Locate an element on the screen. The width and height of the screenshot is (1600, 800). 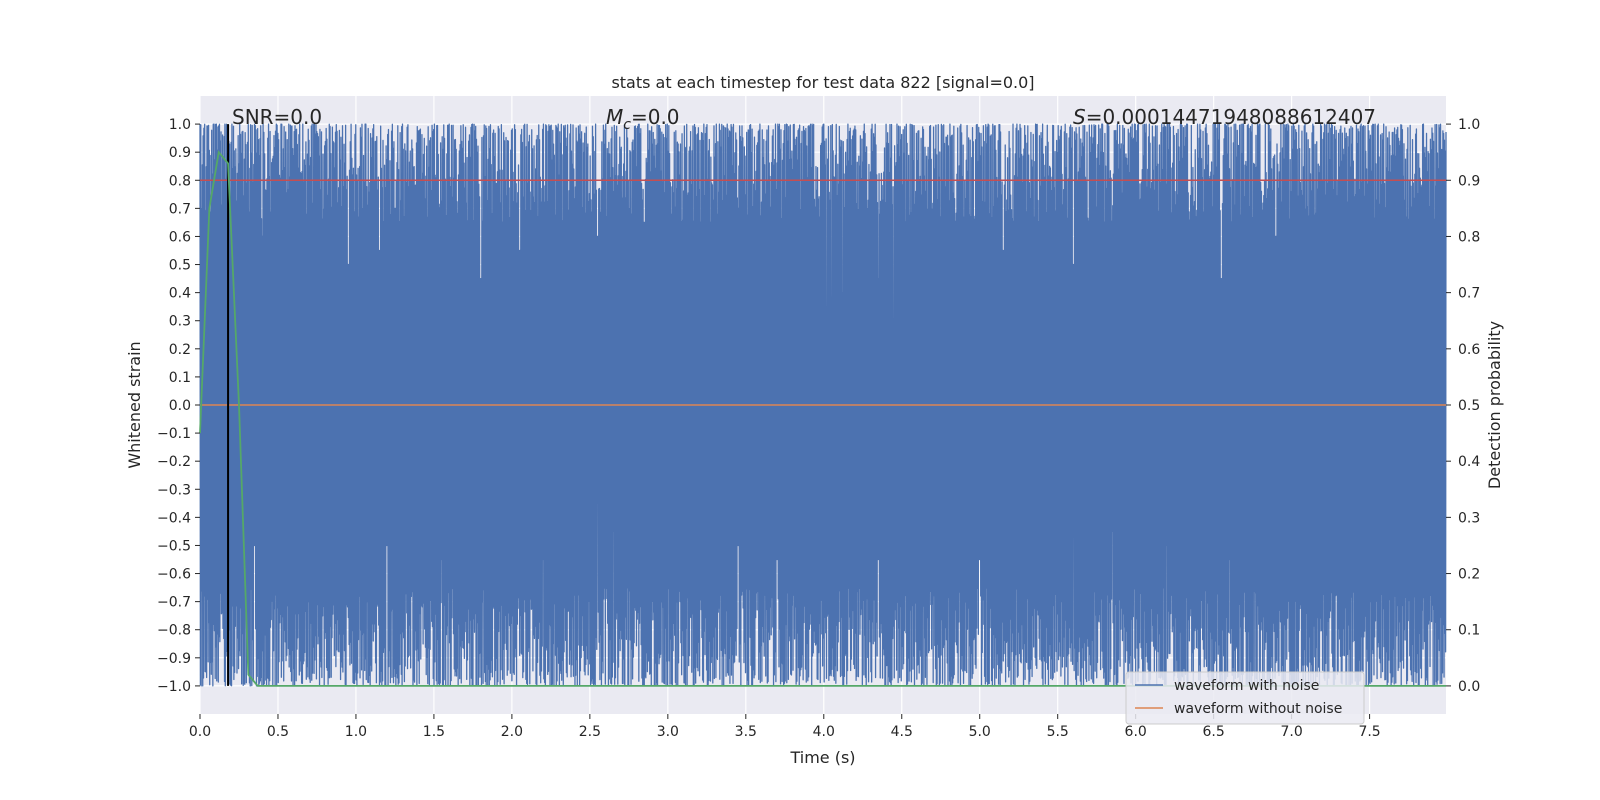
y-tick-label-left: 0.7 is located at coordinates (180, 209).